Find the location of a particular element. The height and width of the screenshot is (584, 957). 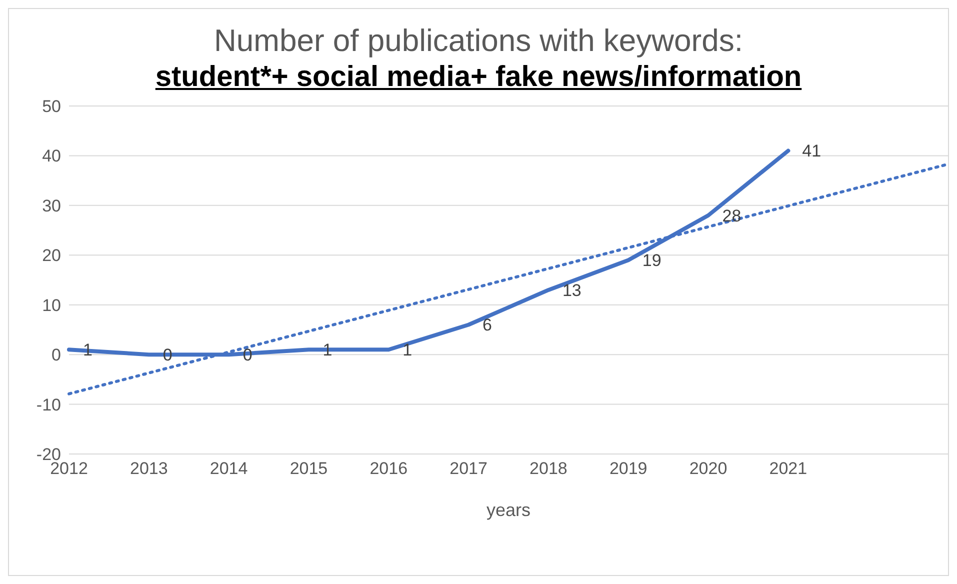

data-label: 13 is located at coordinates (572, 290).